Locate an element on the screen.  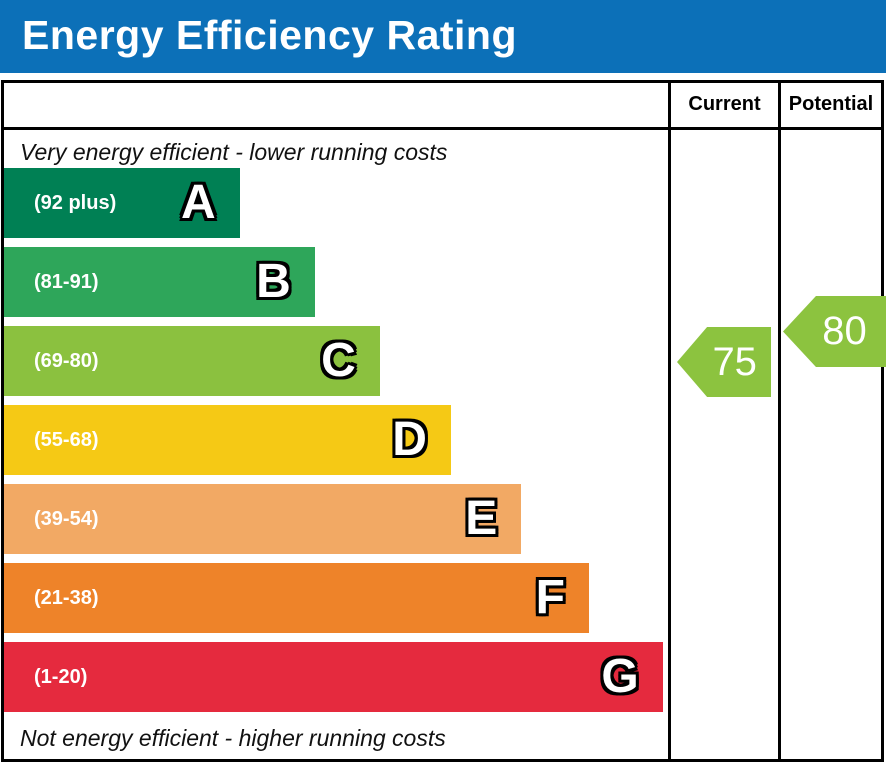
band-G: (1-20) G is located at coordinates (333, 677).